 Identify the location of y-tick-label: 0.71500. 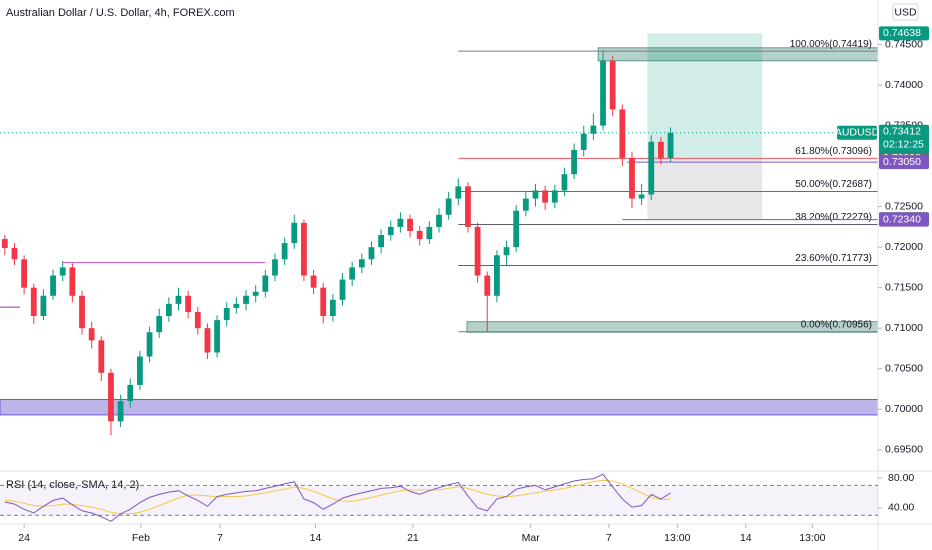
(904, 287).